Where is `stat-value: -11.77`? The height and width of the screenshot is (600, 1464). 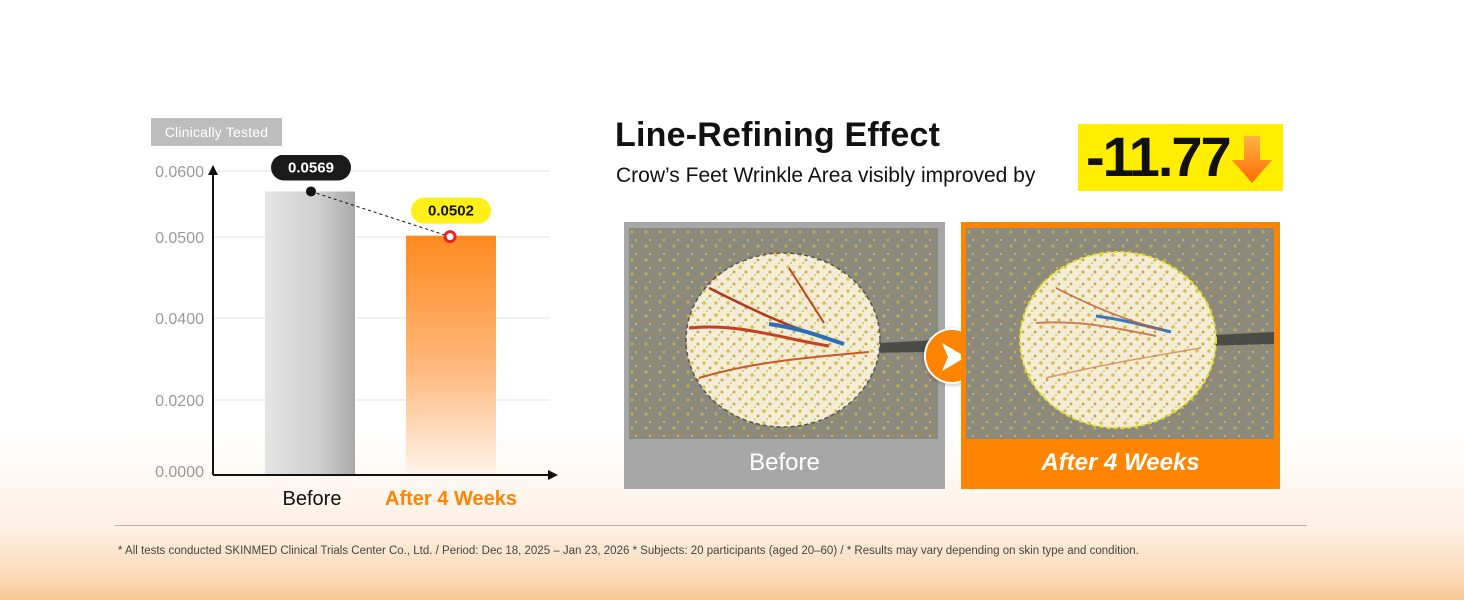 stat-value: -11.77 is located at coordinates (1159, 156).